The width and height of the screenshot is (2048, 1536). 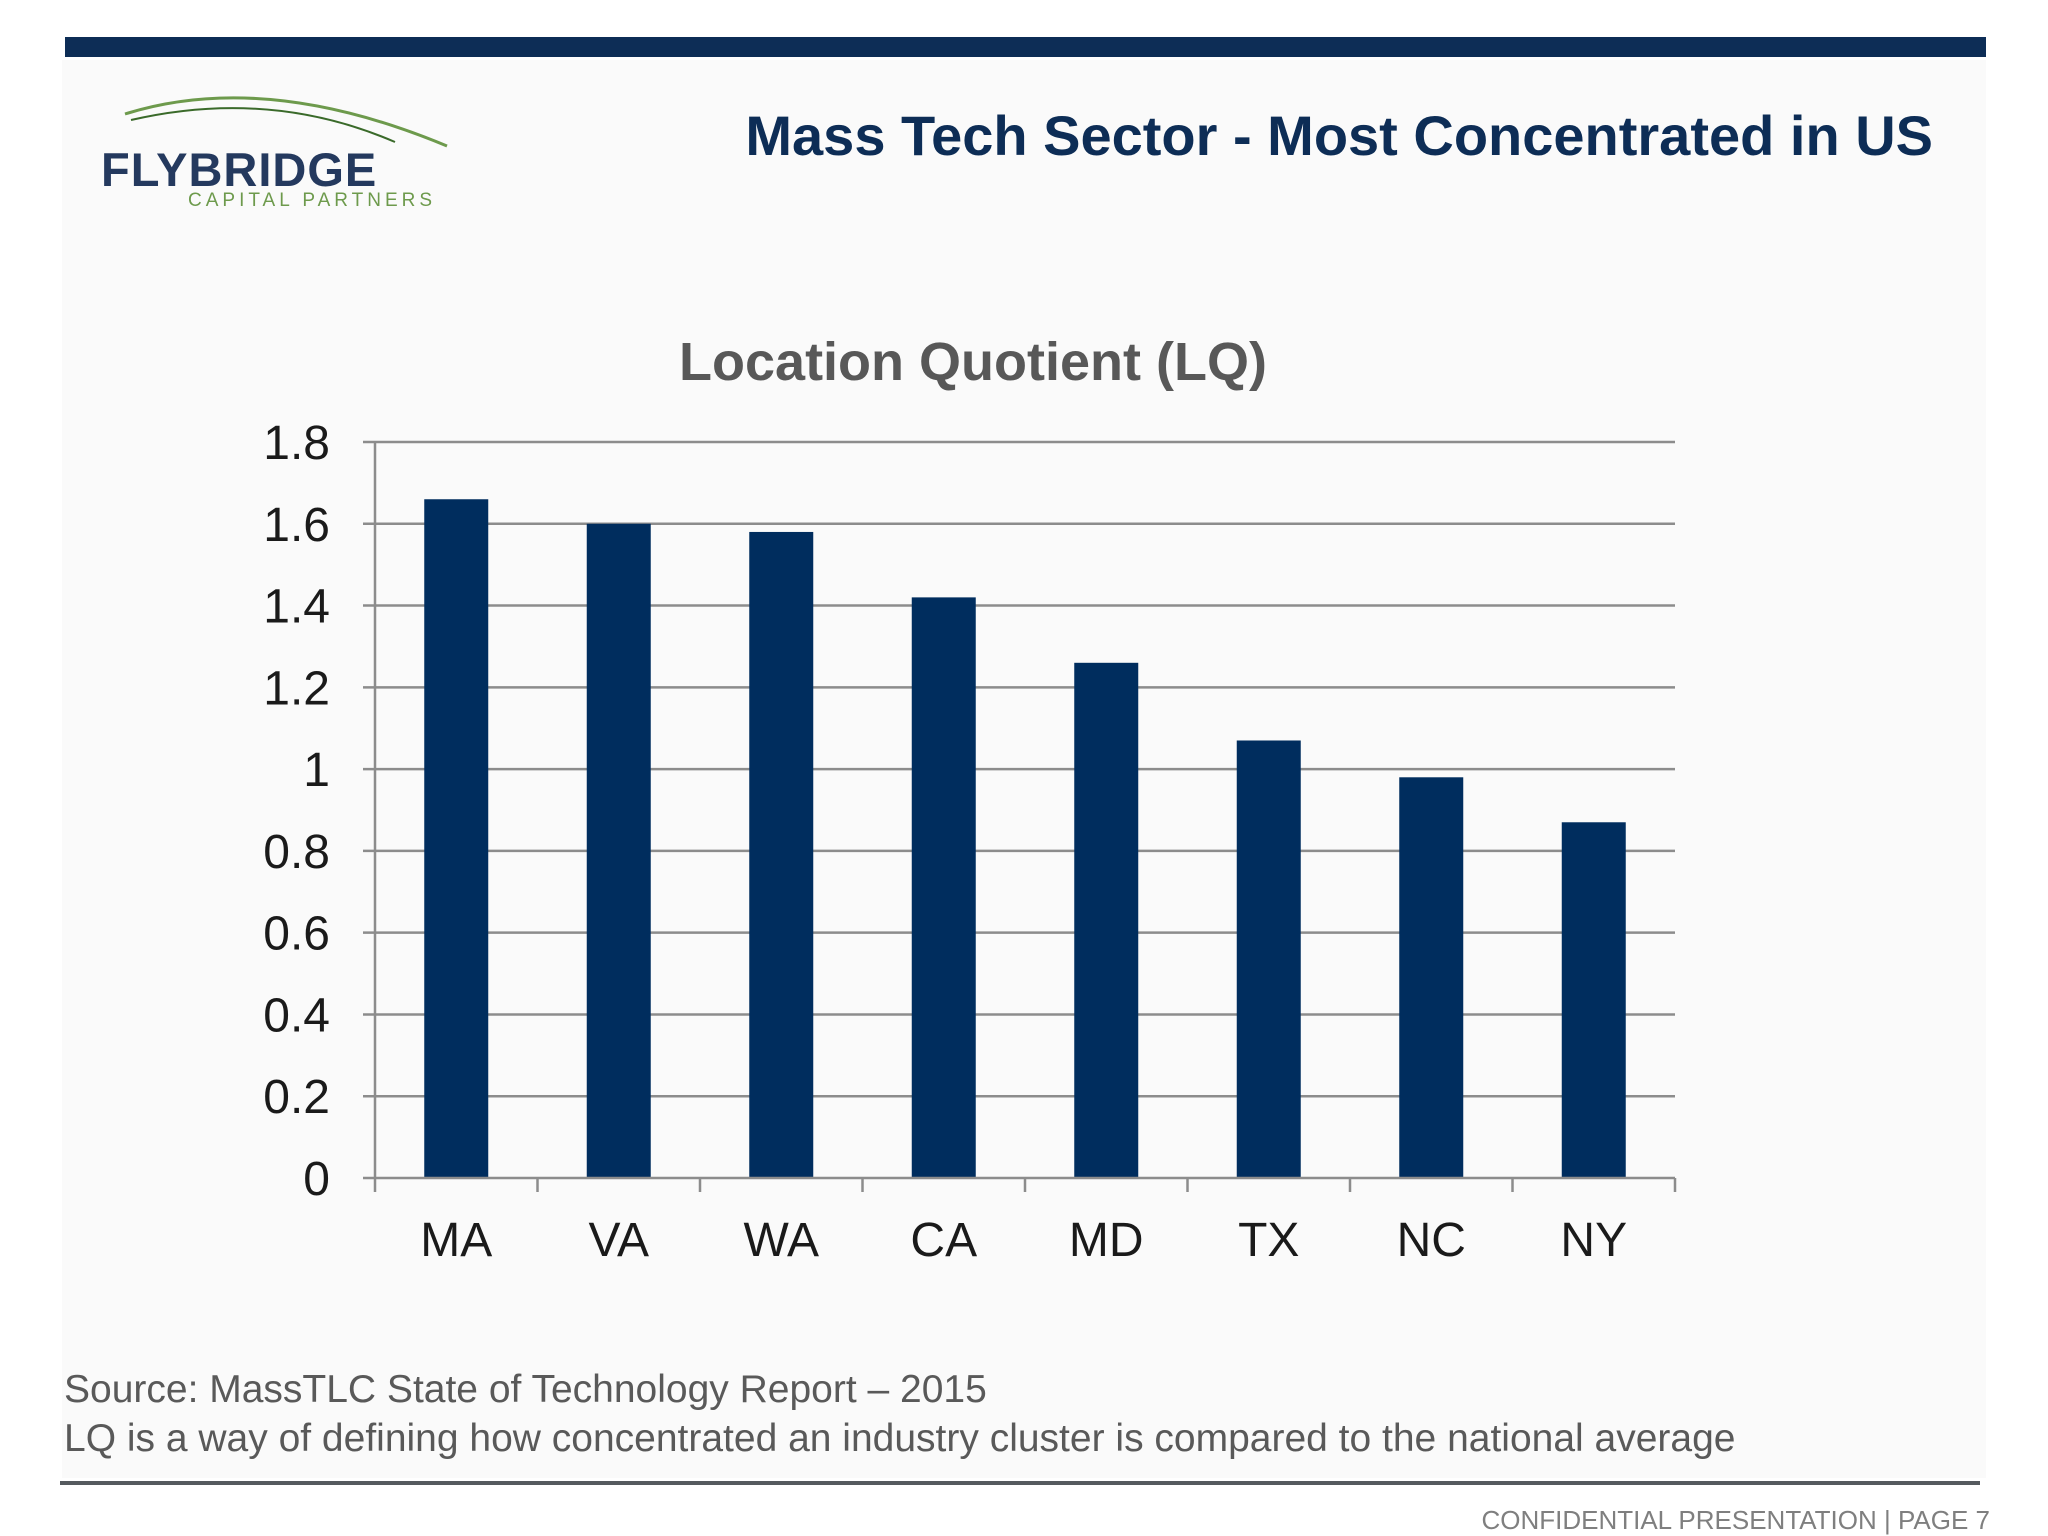 What do you see at coordinates (312, 200) in the screenshot?
I see `logo-subtitle: CAPITAL PARTNERS` at bounding box center [312, 200].